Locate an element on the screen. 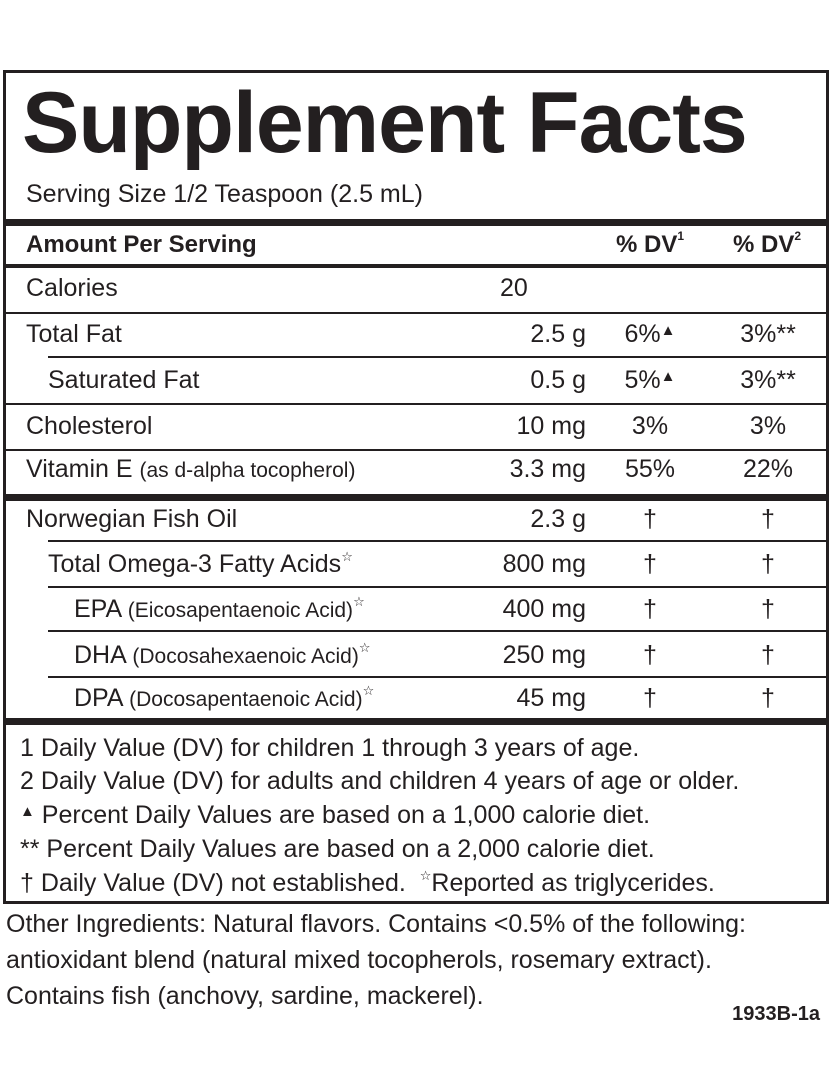 The height and width of the screenshot is (1091, 834). nutrient-amount: 20 is located at coordinates (514, 288).